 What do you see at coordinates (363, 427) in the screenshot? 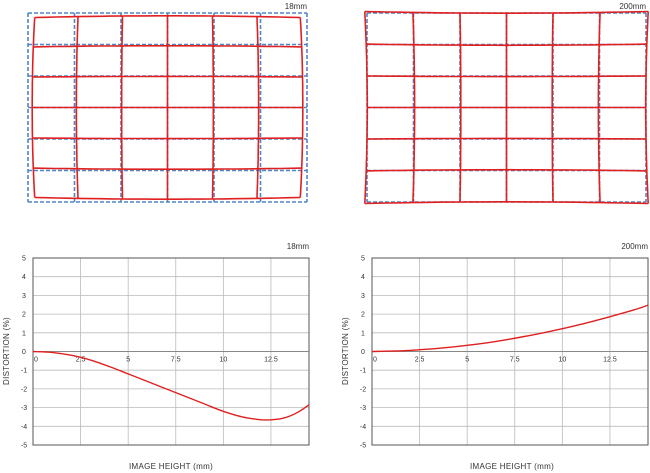
I see `y-tick-label-200mm: -4` at bounding box center [363, 427].